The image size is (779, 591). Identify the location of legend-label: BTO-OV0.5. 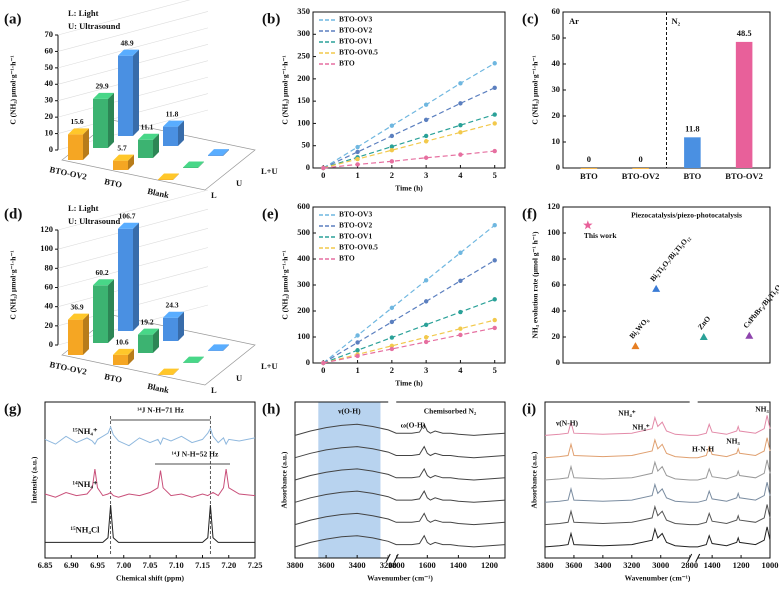
(358, 52).